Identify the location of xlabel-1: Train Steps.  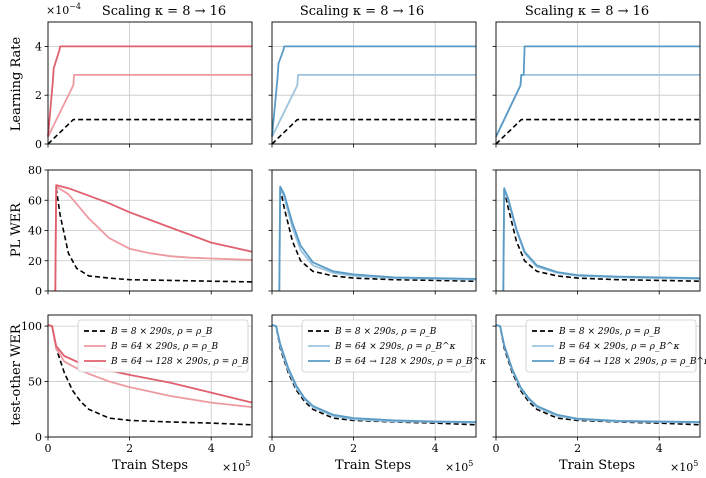
(150, 465).